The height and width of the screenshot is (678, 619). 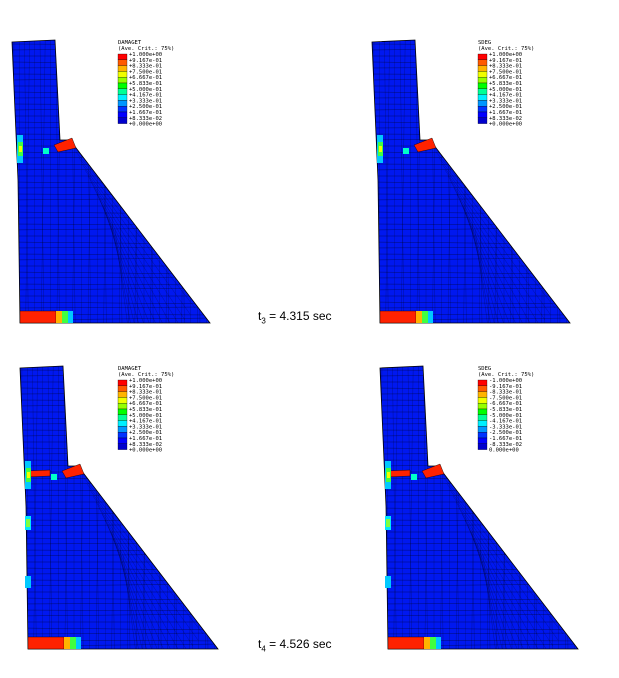 What do you see at coordinates (505, 433) in the screenshot?
I see `legend-value: -2.500e-01` at bounding box center [505, 433].